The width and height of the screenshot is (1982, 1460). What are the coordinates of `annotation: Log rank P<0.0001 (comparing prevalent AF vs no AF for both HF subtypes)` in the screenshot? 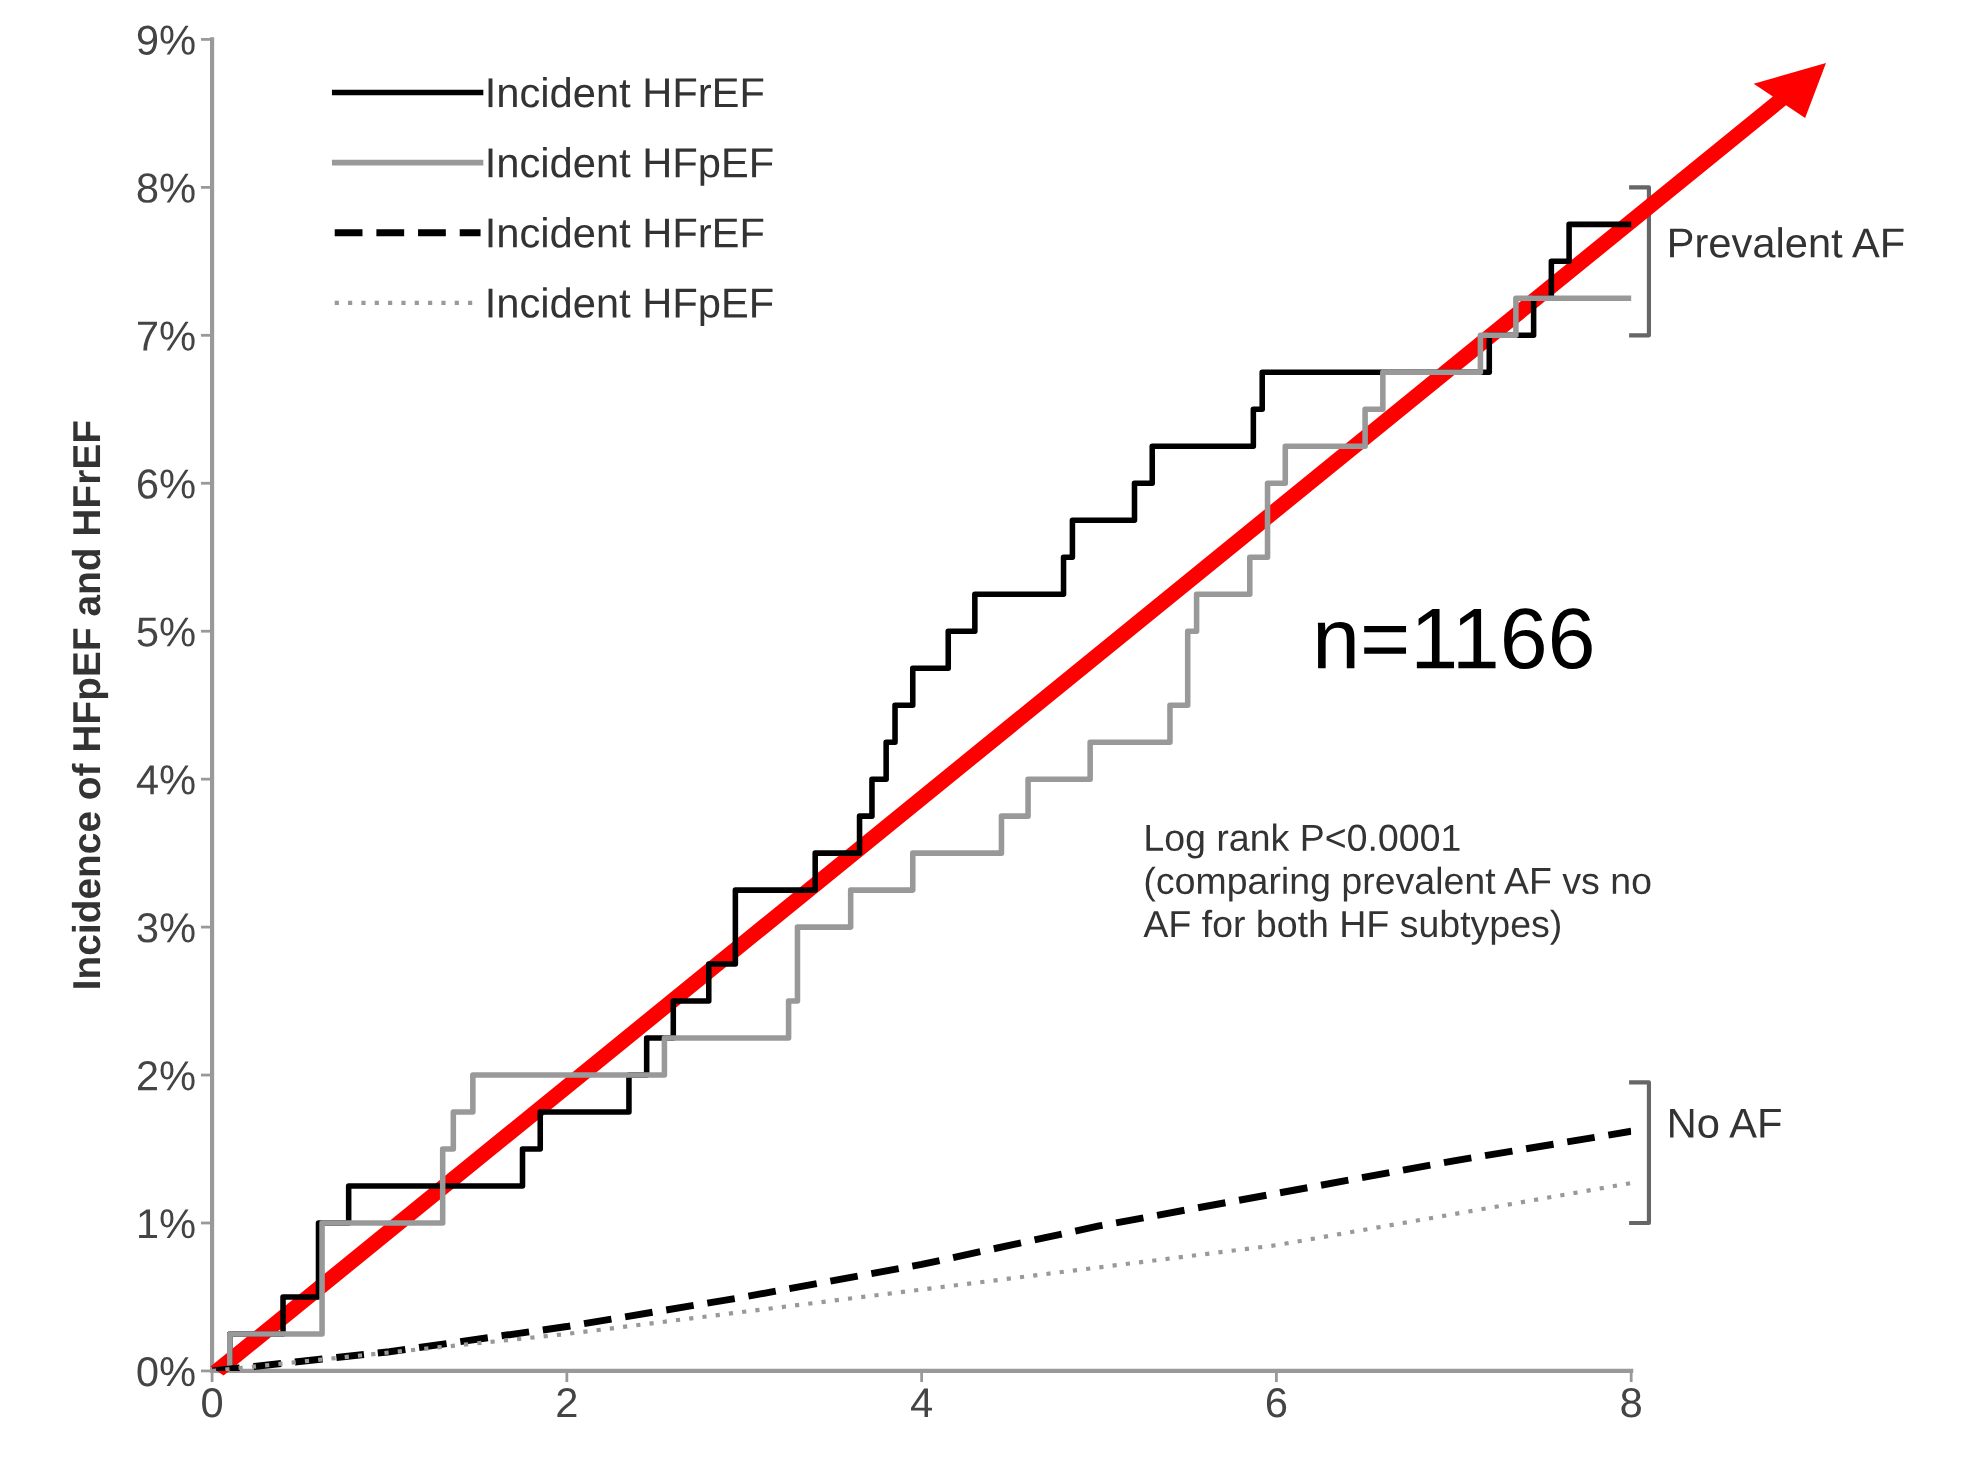 It's located at (1397, 884).